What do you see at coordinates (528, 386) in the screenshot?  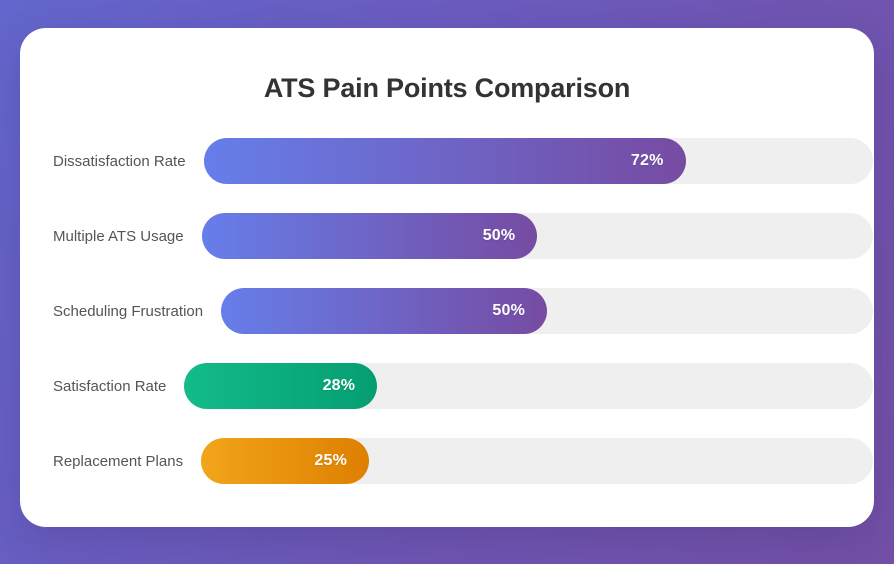 I see `bar-track: 28%` at bounding box center [528, 386].